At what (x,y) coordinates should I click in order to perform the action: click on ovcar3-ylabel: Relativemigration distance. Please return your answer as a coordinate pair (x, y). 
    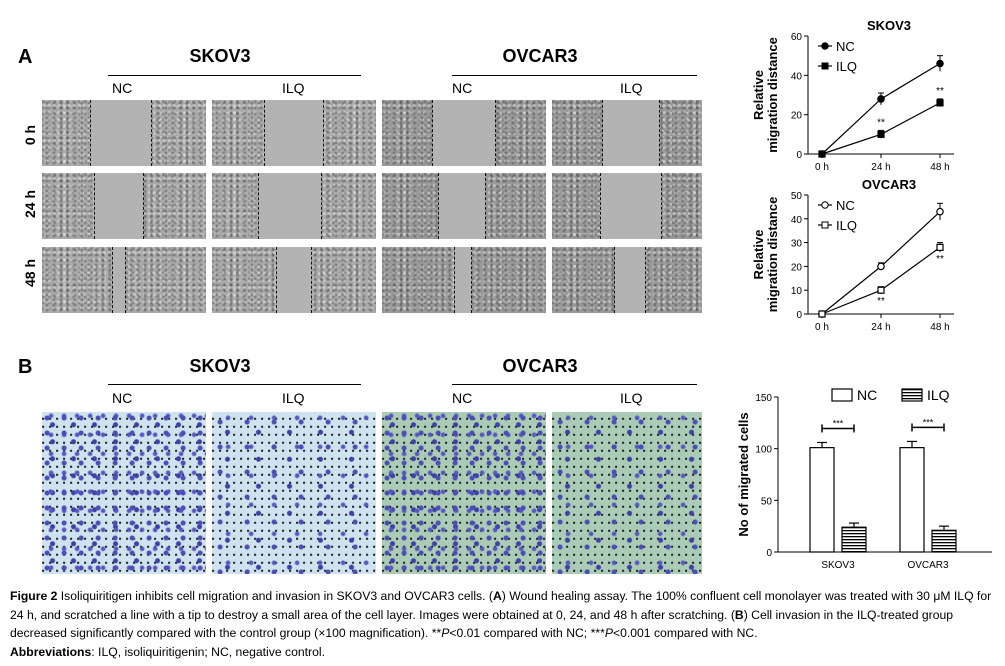
    Looking at the image, I should click on (765, 255).